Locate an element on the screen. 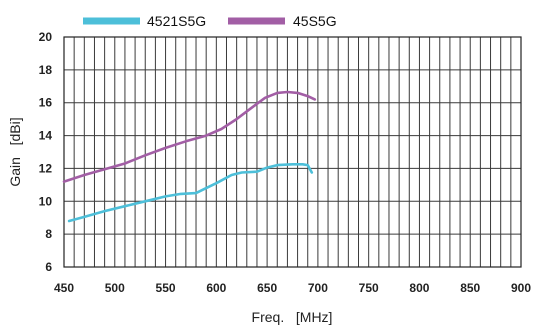 This screenshot has width=539, height=327. x-tick-label: 650 is located at coordinates (267, 288).